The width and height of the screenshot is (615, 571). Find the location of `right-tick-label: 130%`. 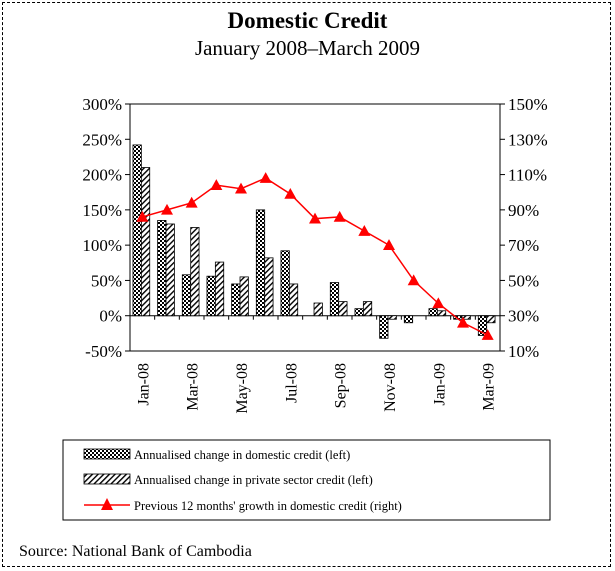

right-tick-label: 130% is located at coordinates (528, 139).